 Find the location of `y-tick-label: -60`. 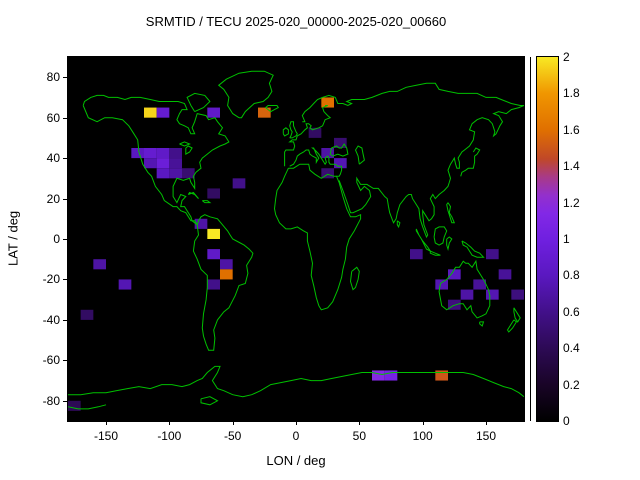

y-tick-label: -60 is located at coordinates (51, 360).